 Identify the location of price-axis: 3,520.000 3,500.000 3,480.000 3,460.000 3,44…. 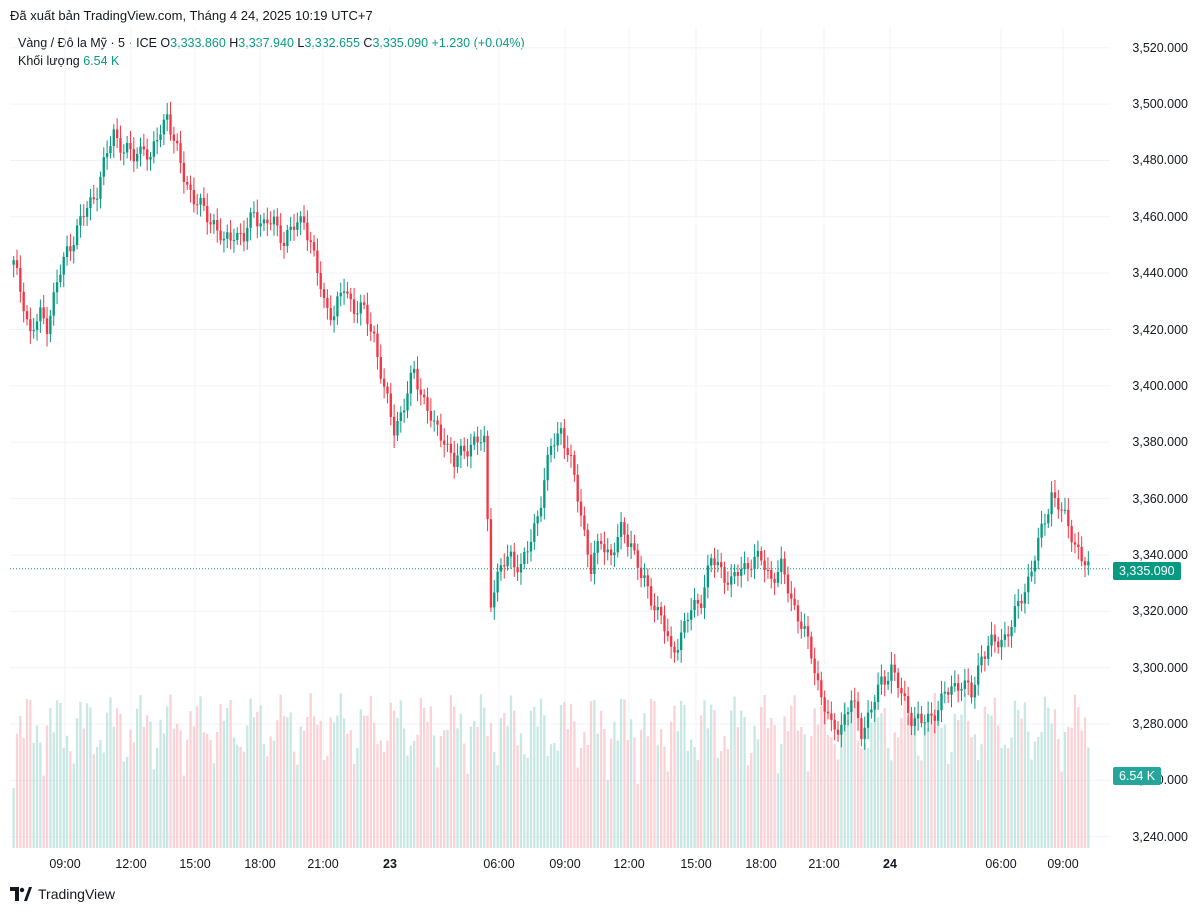
(1155, 438).